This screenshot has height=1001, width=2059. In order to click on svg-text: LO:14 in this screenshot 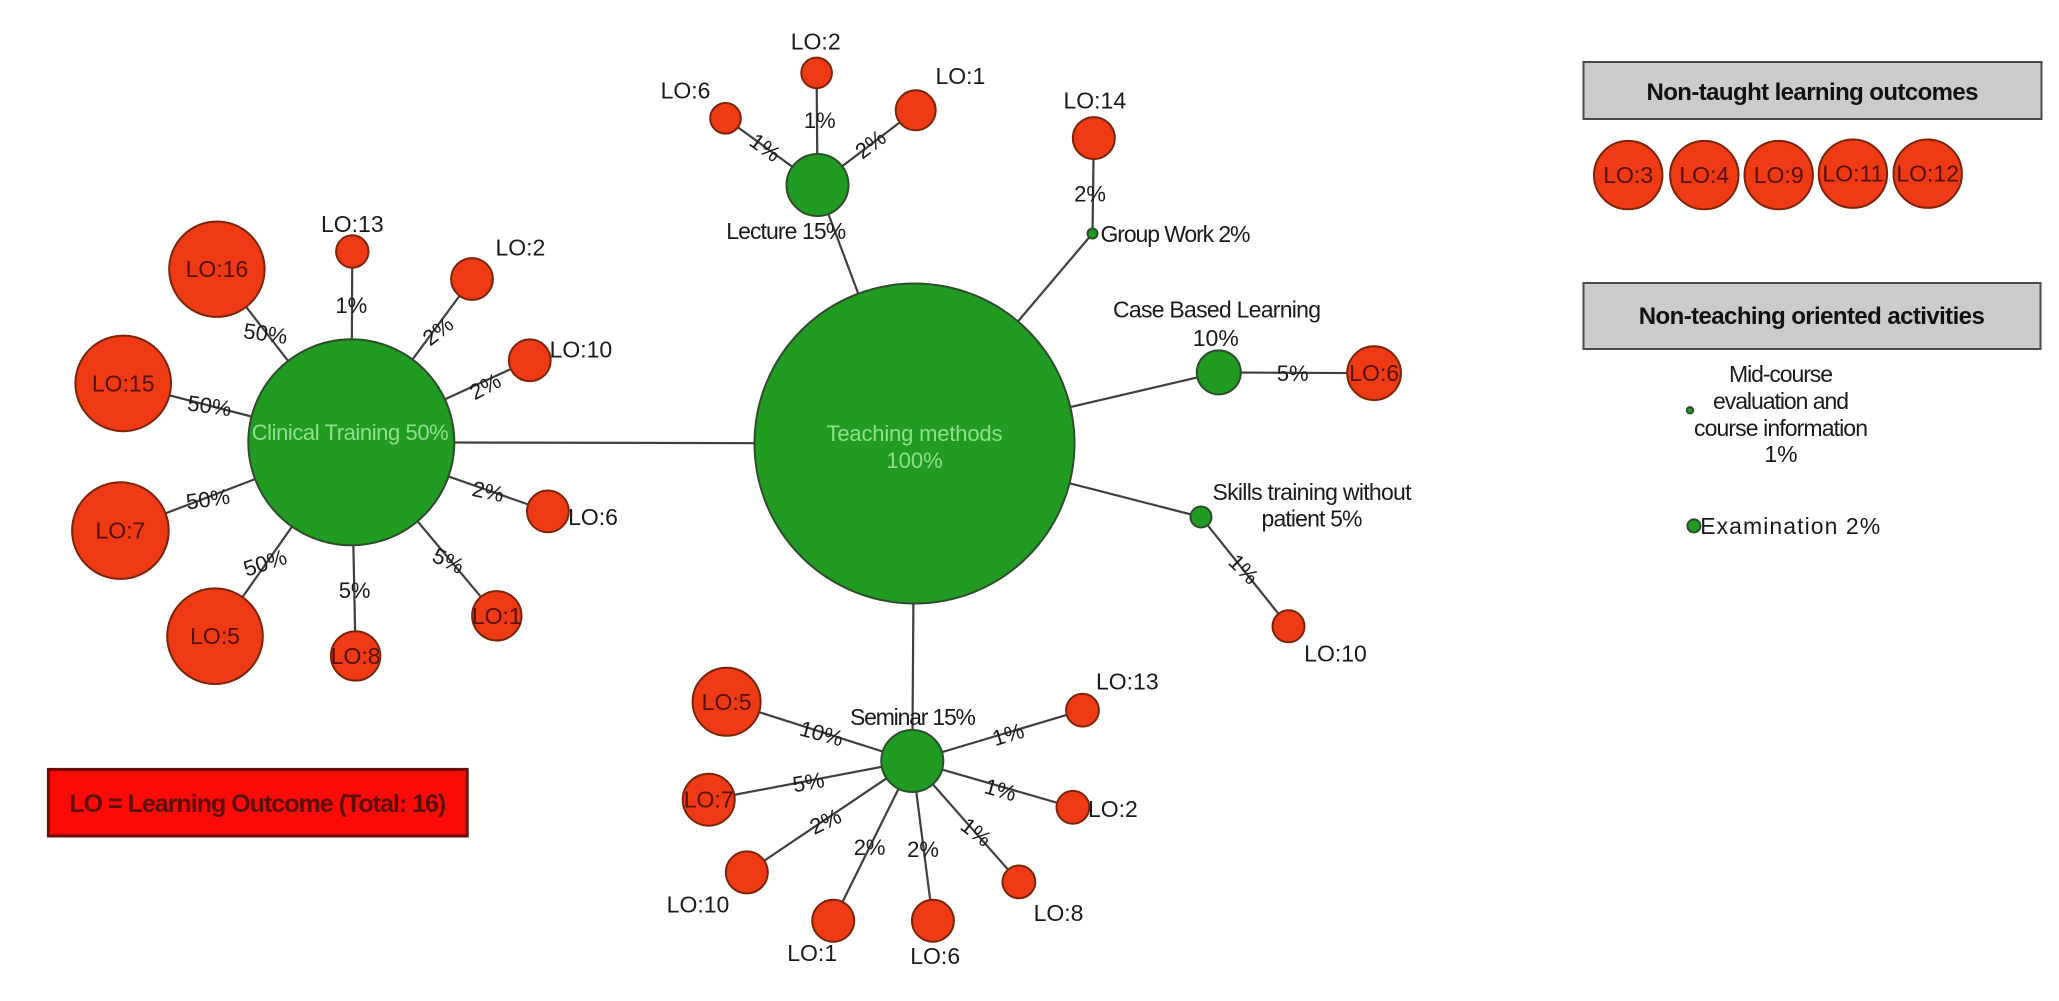, I will do `click(1094, 101)`.